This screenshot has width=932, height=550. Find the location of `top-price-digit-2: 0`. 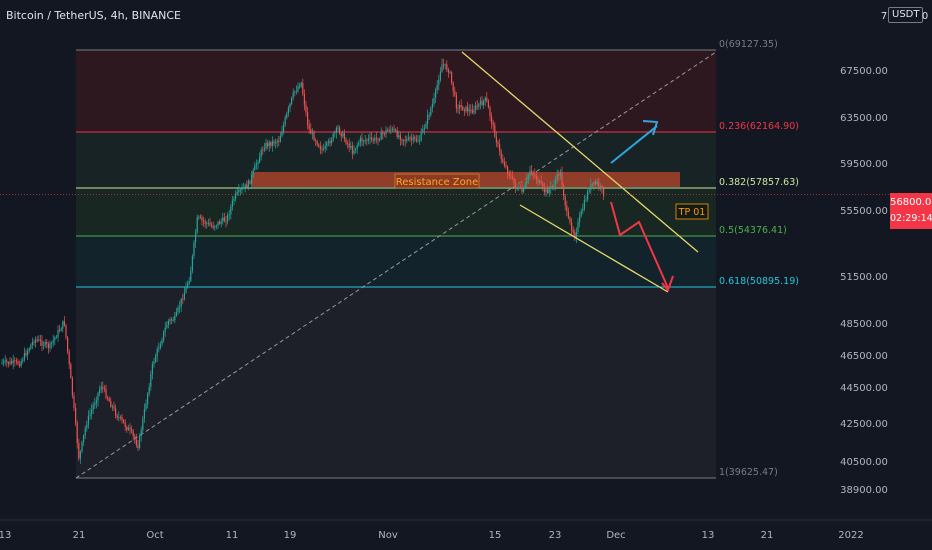

top-price-digit-2: 0 is located at coordinates (925, 16).